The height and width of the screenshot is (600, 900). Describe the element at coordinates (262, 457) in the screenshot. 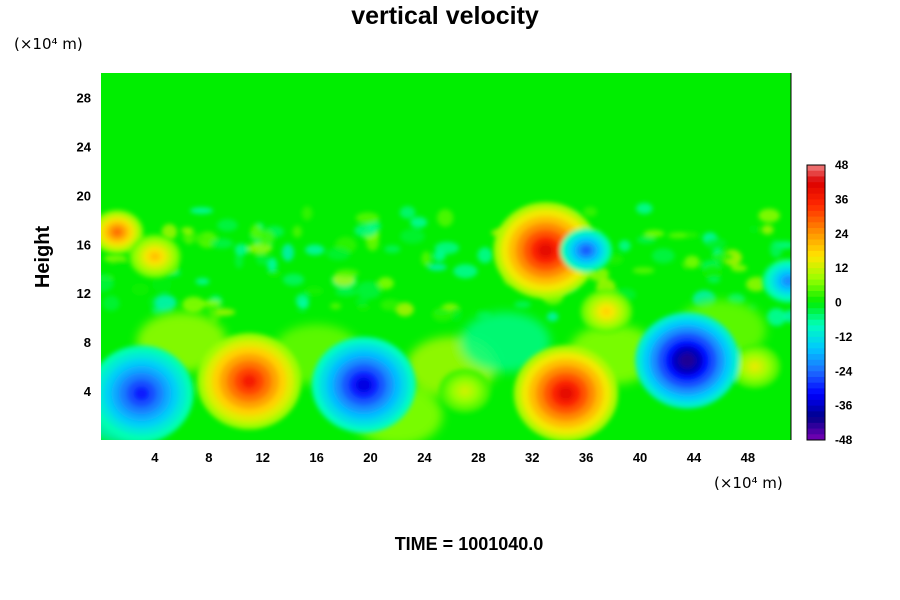

I see `x-tick-label: 12` at that location.